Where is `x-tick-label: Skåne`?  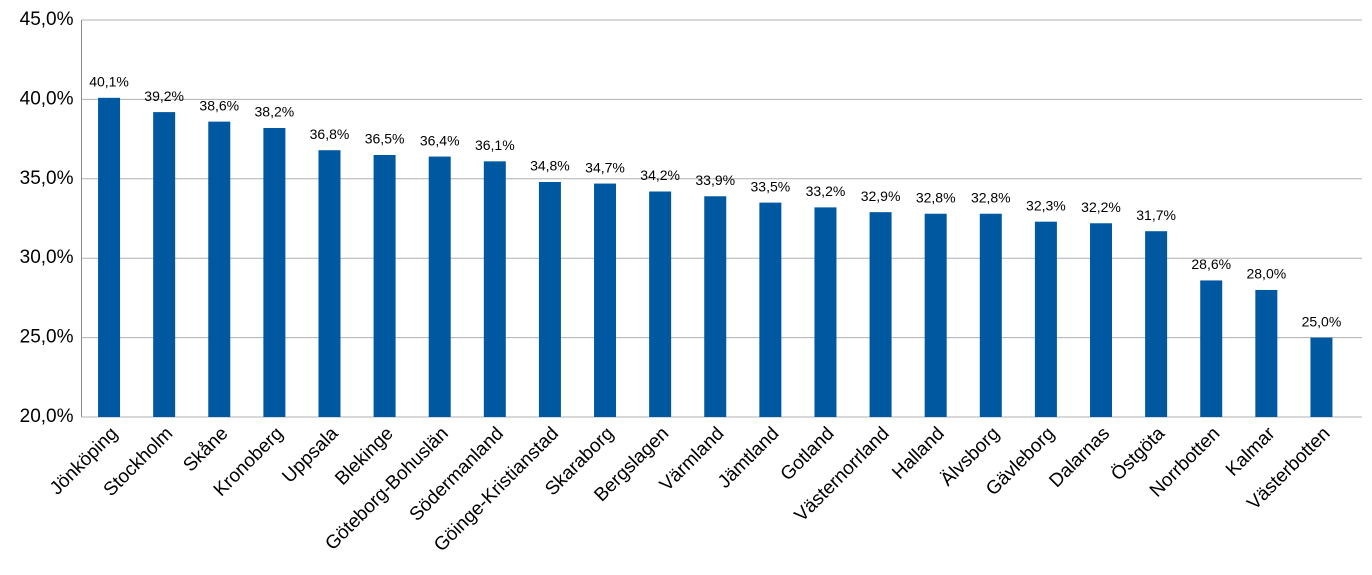
x-tick-label: Skåne is located at coordinates (205, 449).